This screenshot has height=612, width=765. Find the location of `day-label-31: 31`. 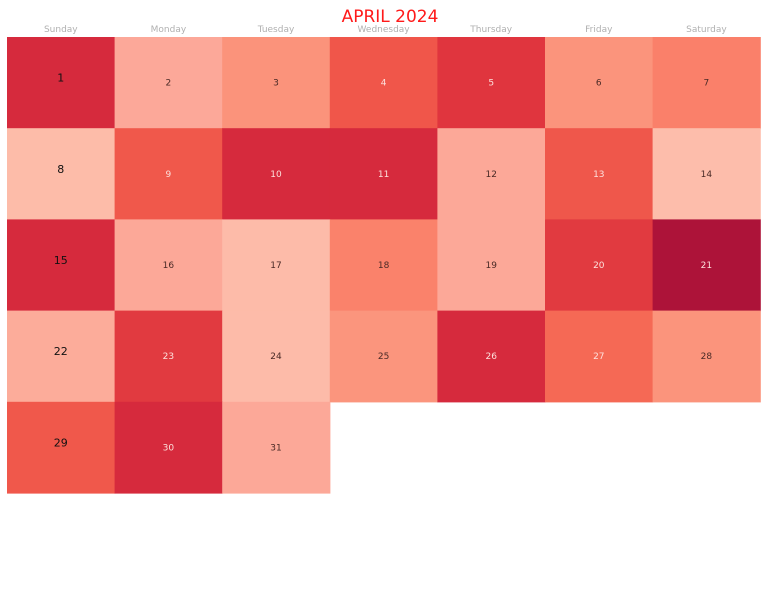

day-label-31: 31 is located at coordinates (275, 448).